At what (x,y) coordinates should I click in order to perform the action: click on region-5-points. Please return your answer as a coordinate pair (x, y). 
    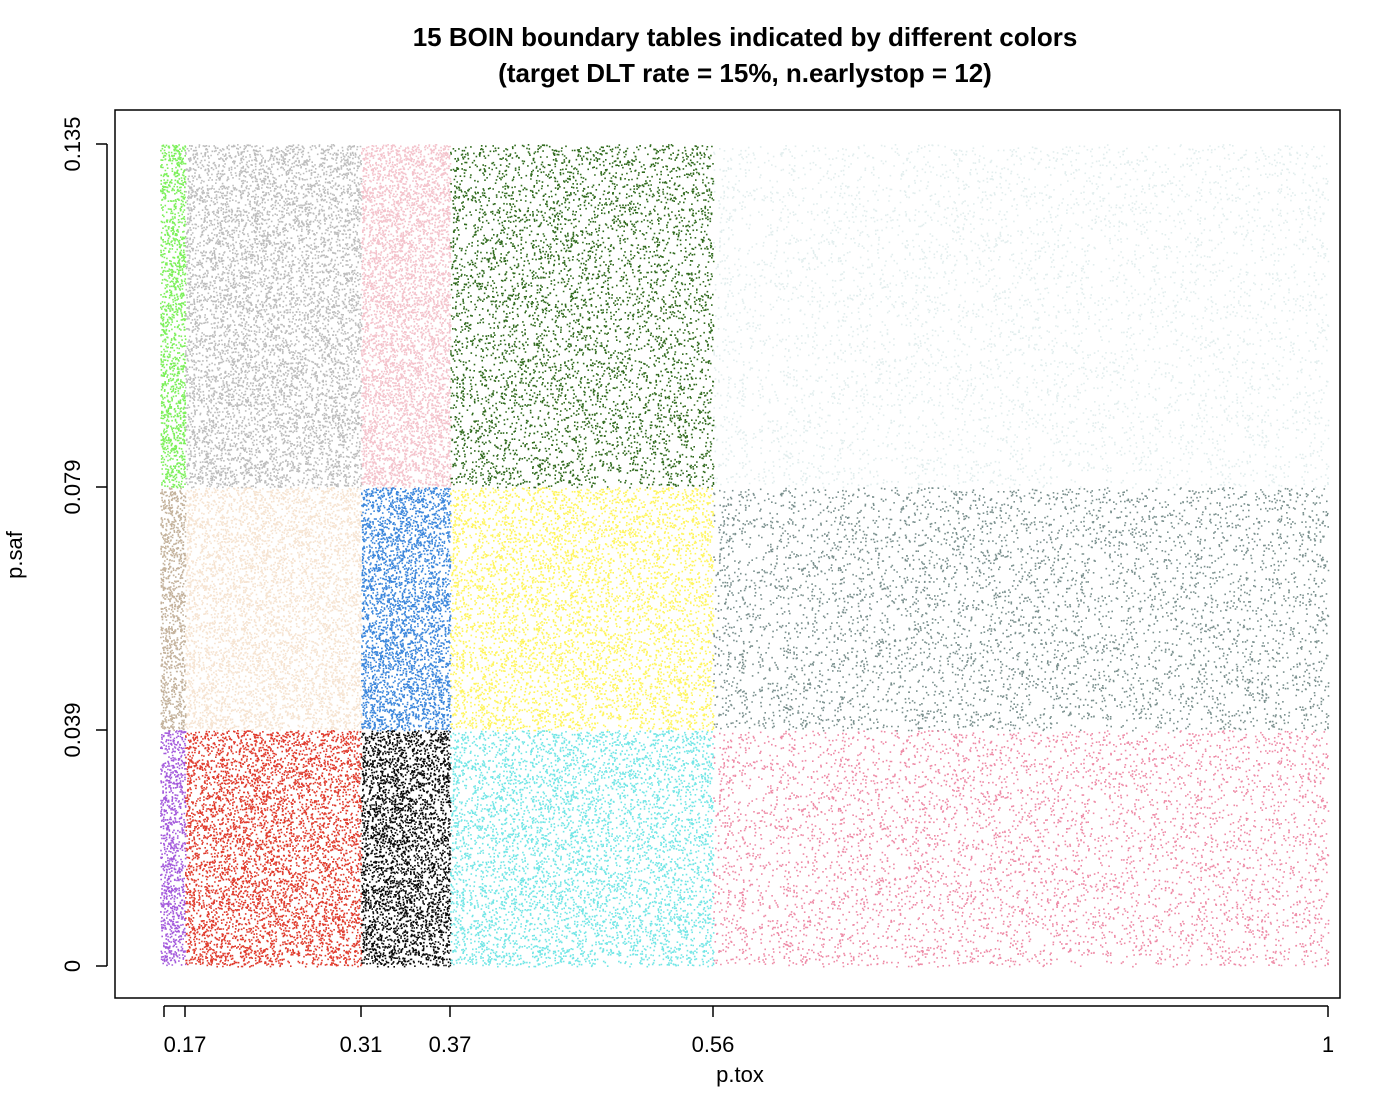
    Looking at the image, I should click on (1021, 316).